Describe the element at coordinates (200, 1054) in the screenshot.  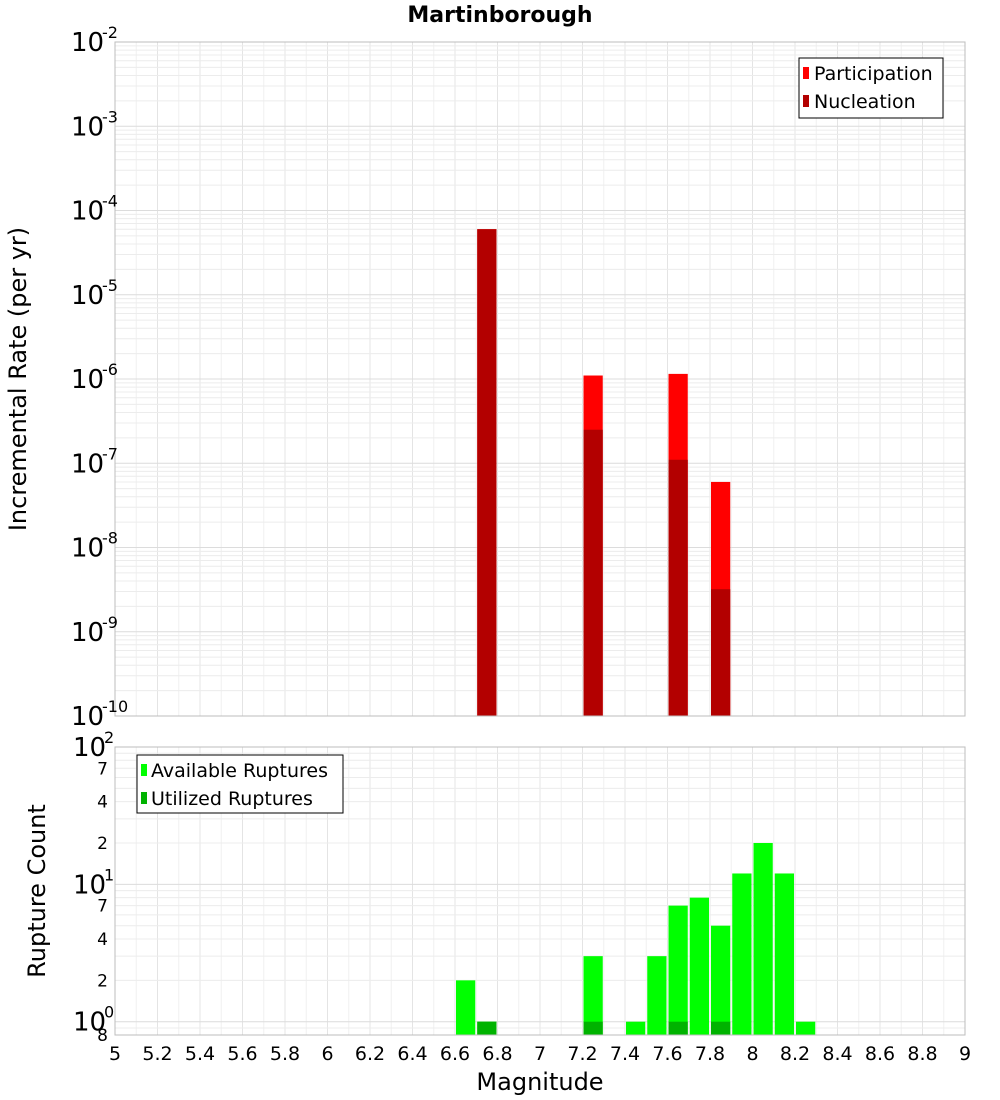
I see `x-tick-label: 5.4` at that location.